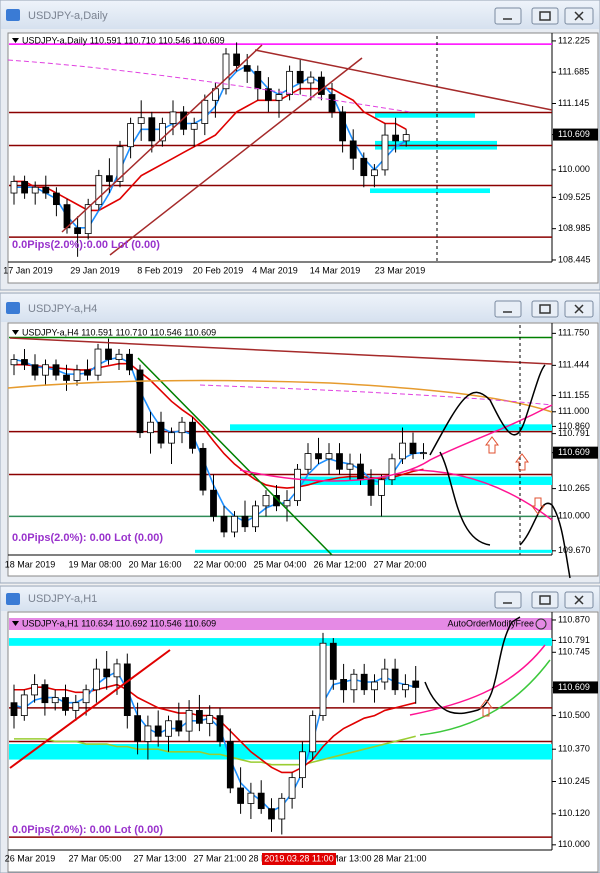 Image resolution: width=600 pixels, height=873 pixels. I want to click on y-tick-label: 110.500, so click(574, 715).